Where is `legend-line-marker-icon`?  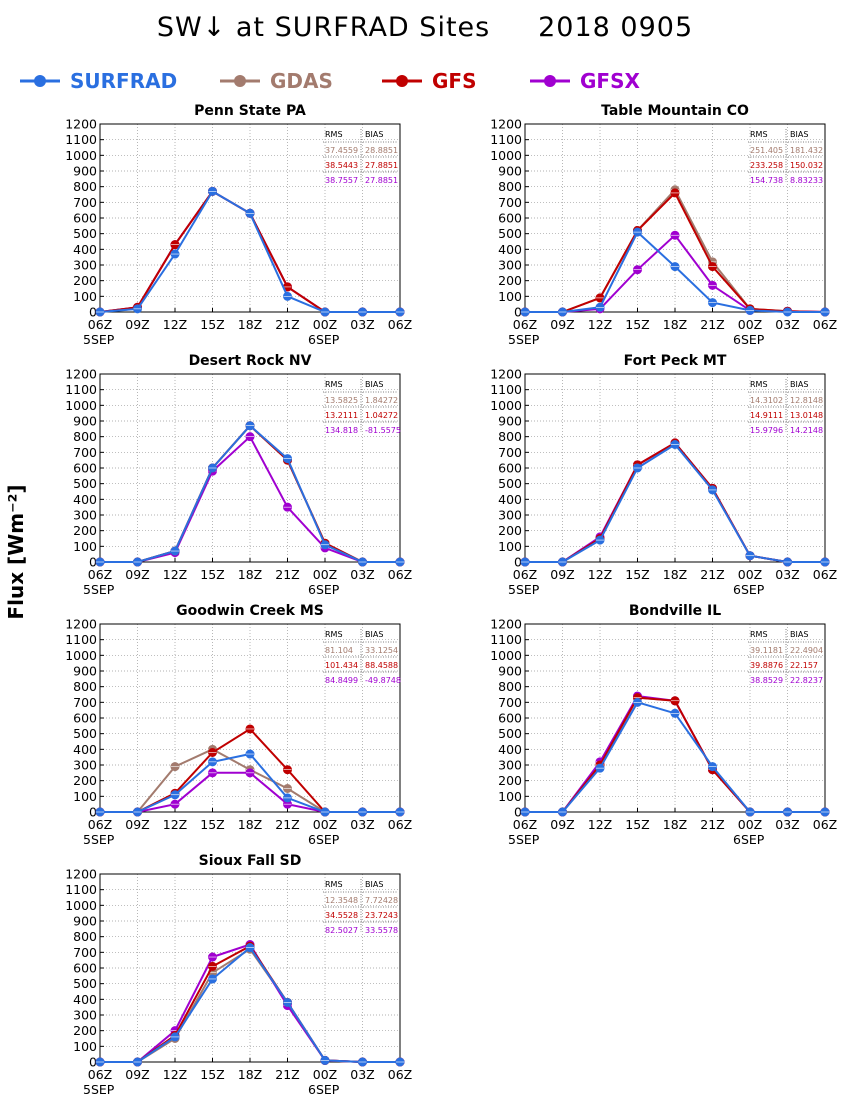 legend-line-marker-icon is located at coordinates (550, 81).